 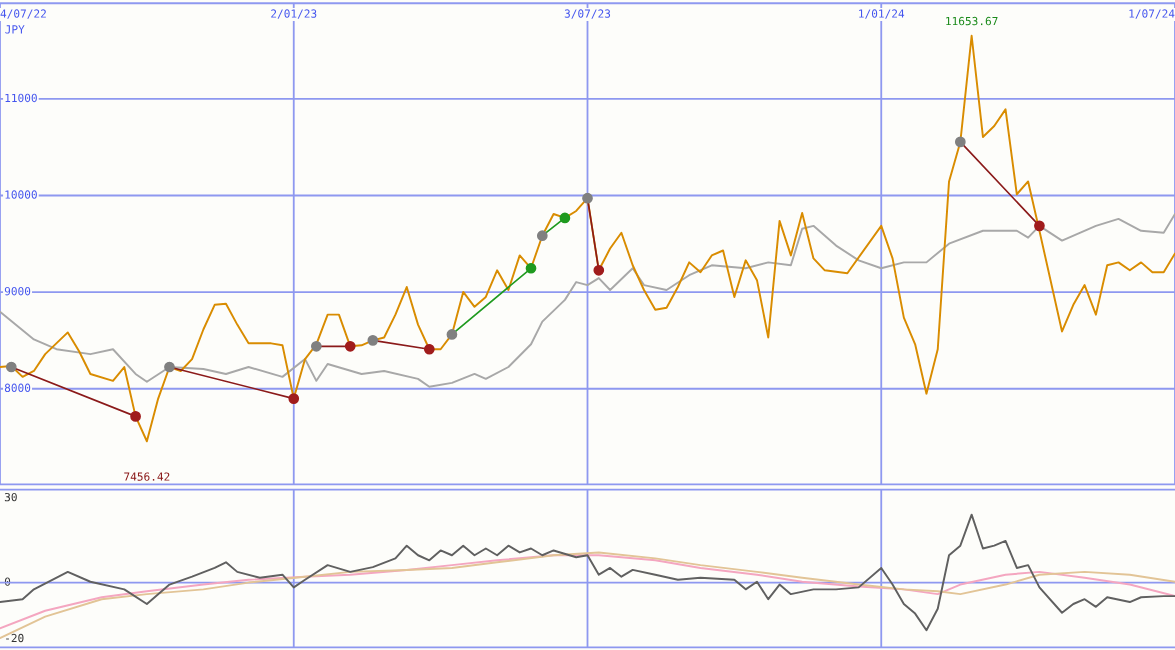 What do you see at coordinates (21, 194) in the screenshot?
I see `y-tick-label: 10000` at bounding box center [21, 194].